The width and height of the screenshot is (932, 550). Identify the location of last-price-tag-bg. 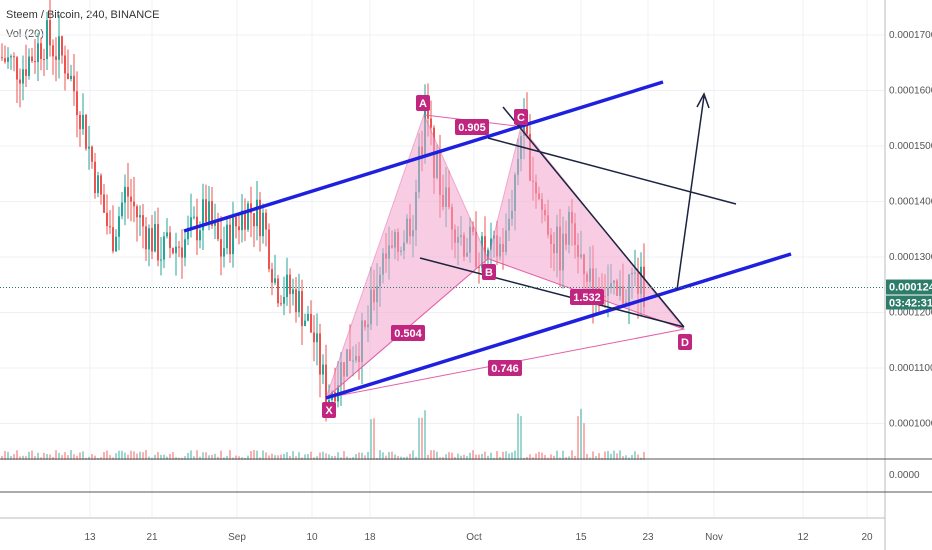
(909, 287).